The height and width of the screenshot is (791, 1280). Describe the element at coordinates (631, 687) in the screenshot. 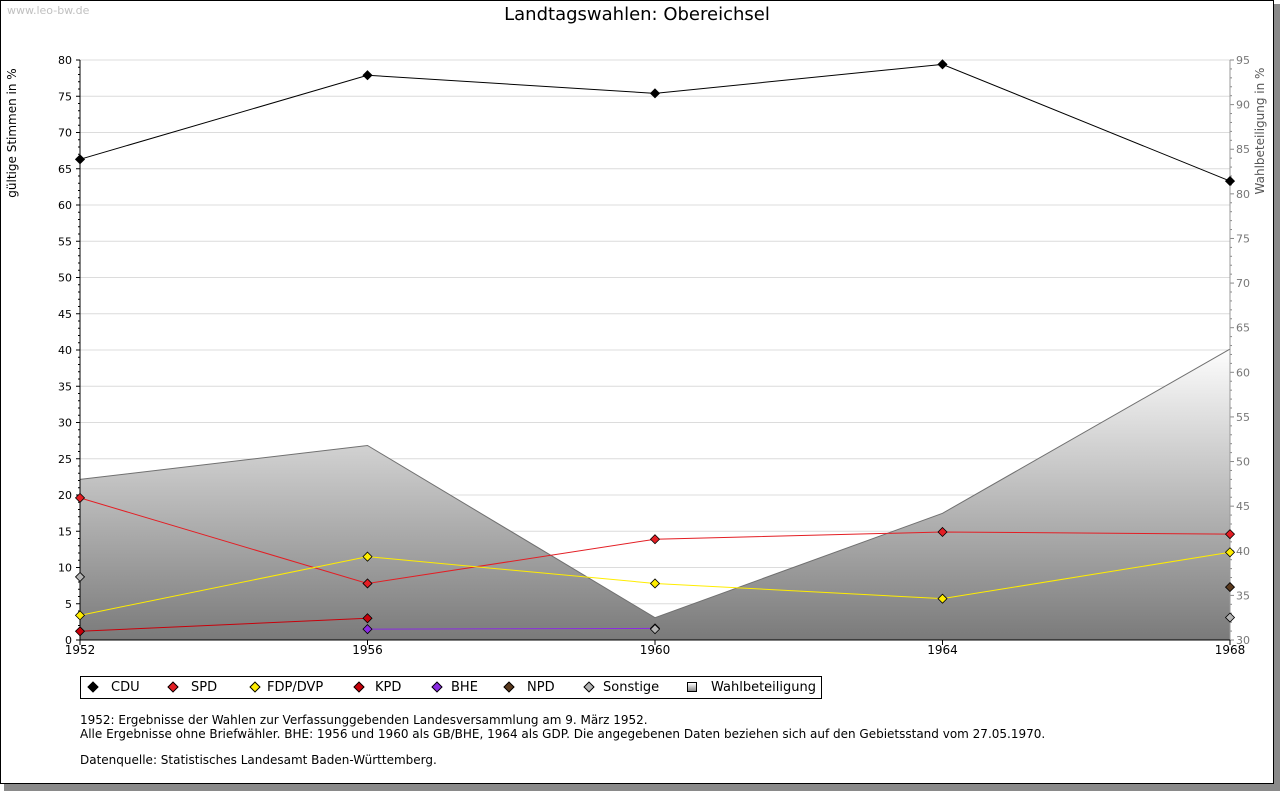

I see `legend-label: Sonstige` at that location.